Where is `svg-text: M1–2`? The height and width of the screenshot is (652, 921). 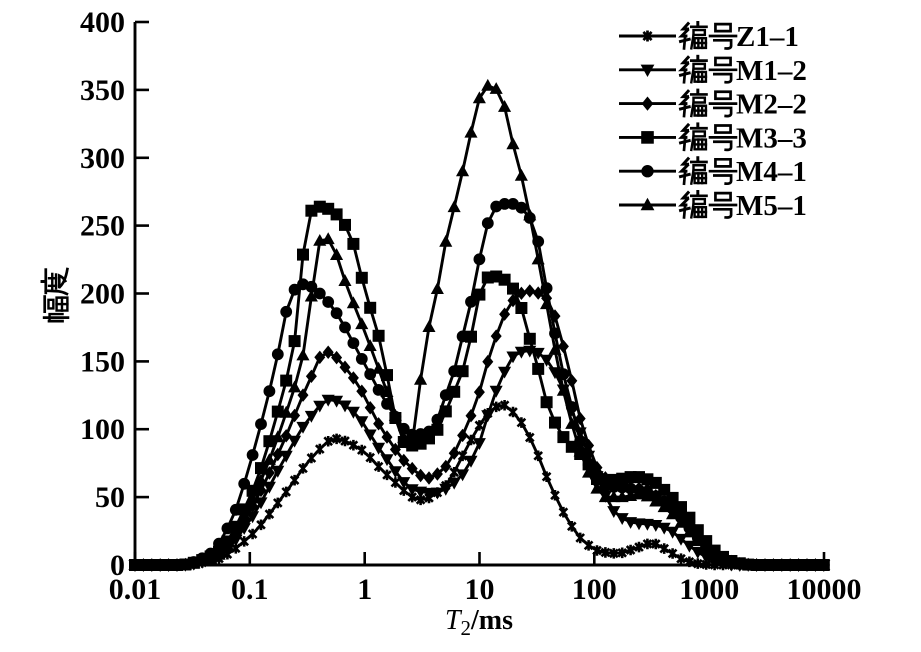 svg-text: M1–2 is located at coordinates (771, 71).